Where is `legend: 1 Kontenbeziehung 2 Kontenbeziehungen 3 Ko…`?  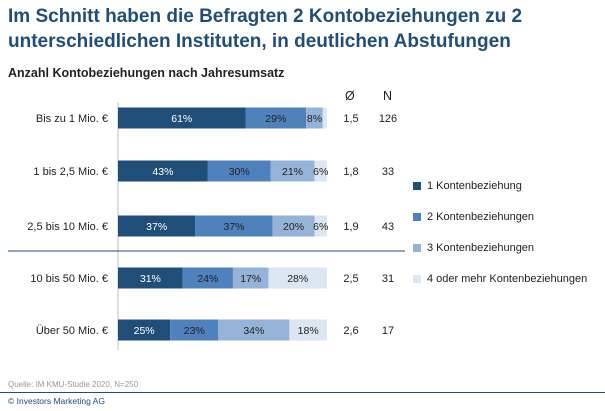
legend: 1 Kontenbeziehung 2 Kontenbeziehungen 3 Ko… is located at coordinates (500, 232).